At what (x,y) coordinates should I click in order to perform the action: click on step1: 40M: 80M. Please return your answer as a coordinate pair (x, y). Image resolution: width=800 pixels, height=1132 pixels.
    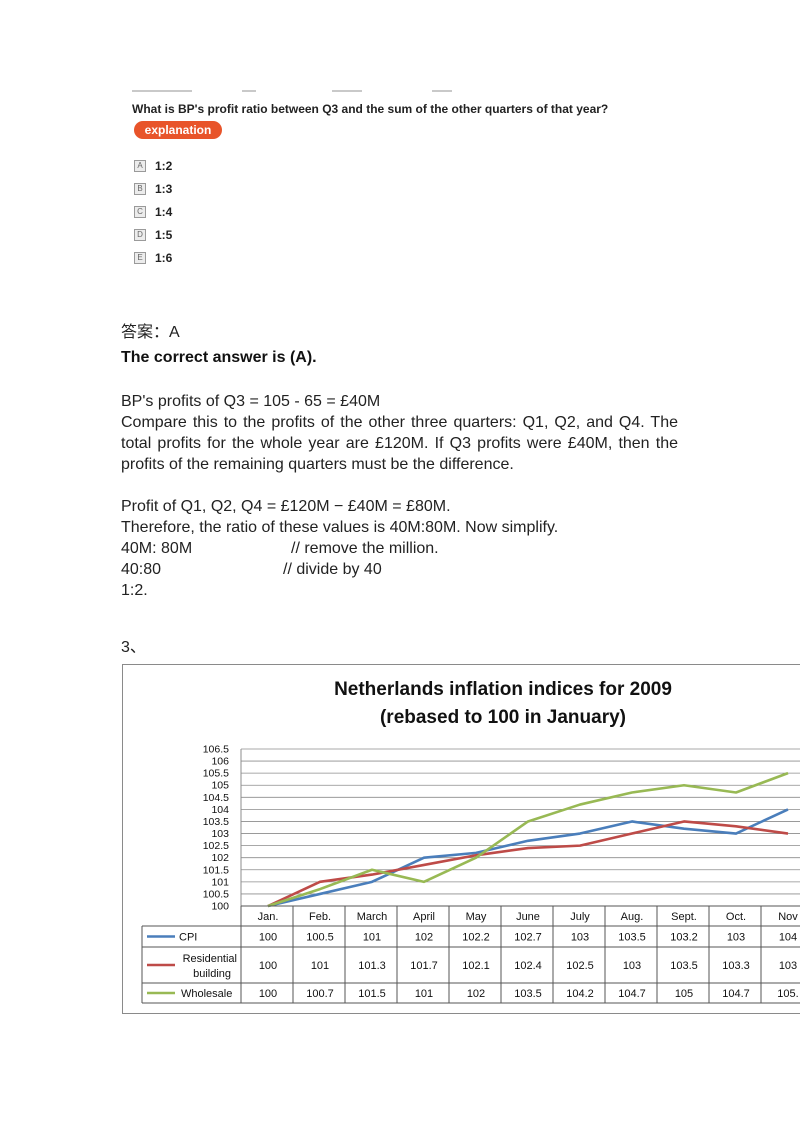
    Looking at the image, I should click on (157, 548).